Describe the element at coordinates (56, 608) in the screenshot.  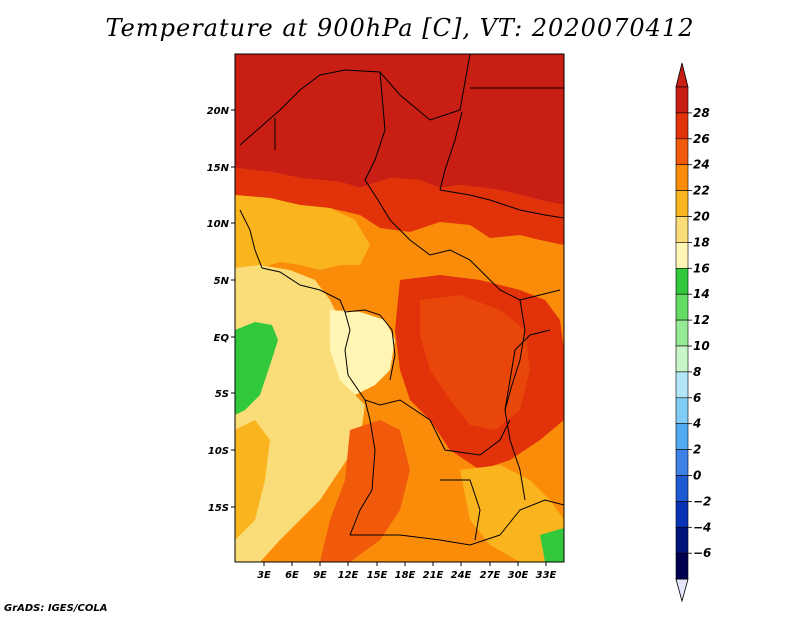
I see `footer-credit: GrADS: IGES/COLA` at that location.